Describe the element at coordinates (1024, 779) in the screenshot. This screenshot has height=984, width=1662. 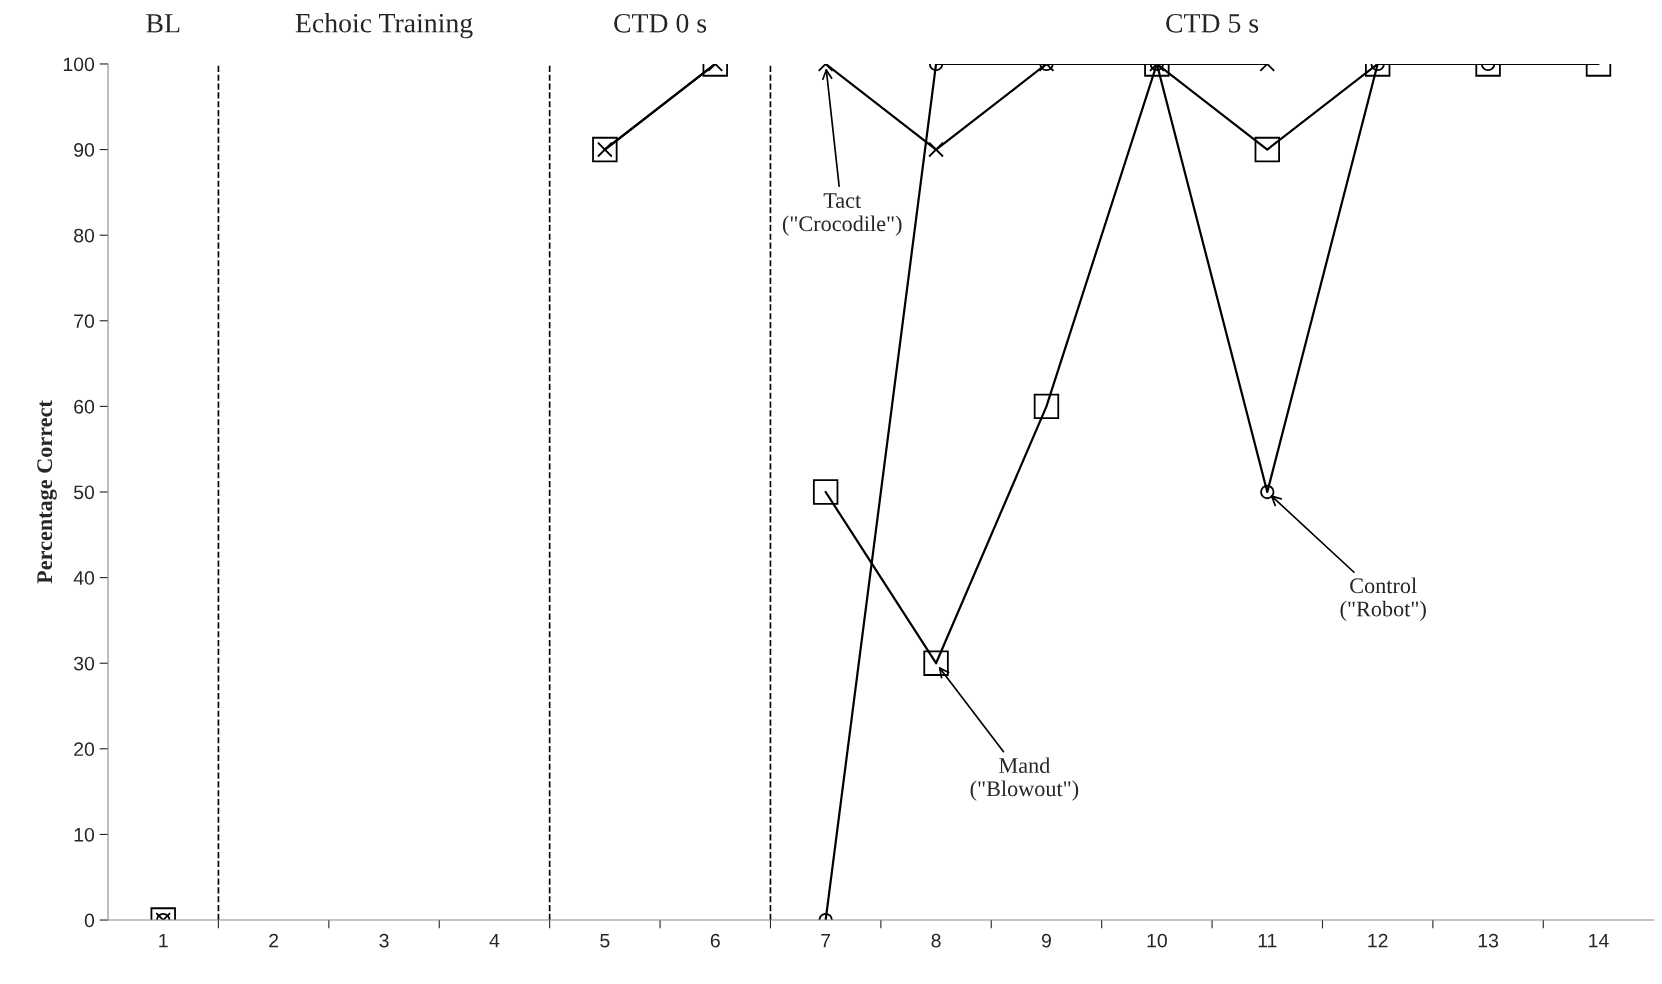
I see `annotation: Mand ("Blowout")` at that location.